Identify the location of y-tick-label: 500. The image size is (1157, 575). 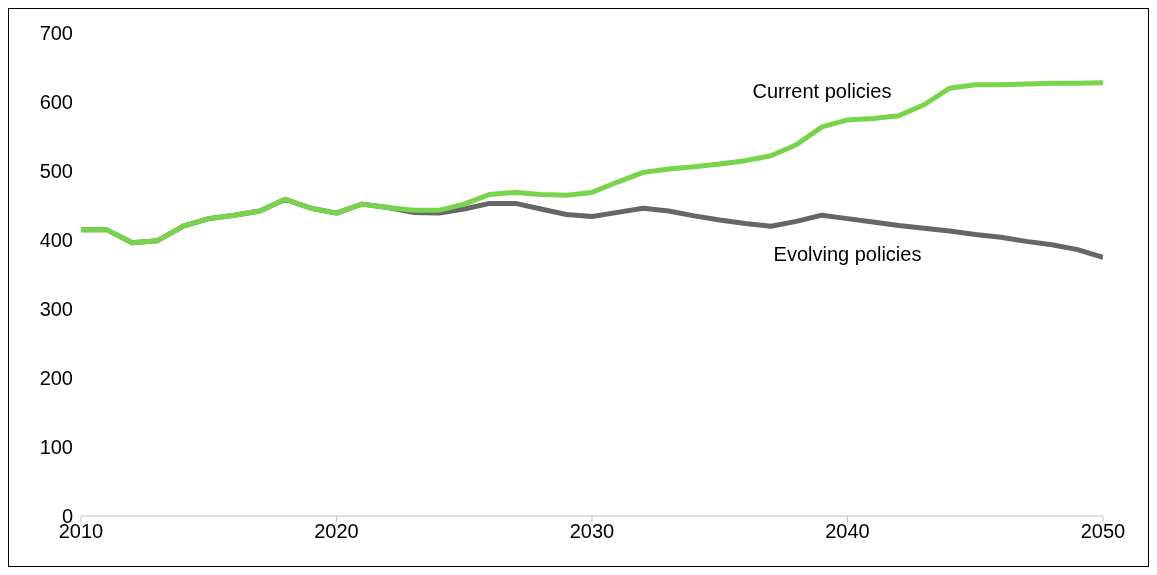
(56, 171).